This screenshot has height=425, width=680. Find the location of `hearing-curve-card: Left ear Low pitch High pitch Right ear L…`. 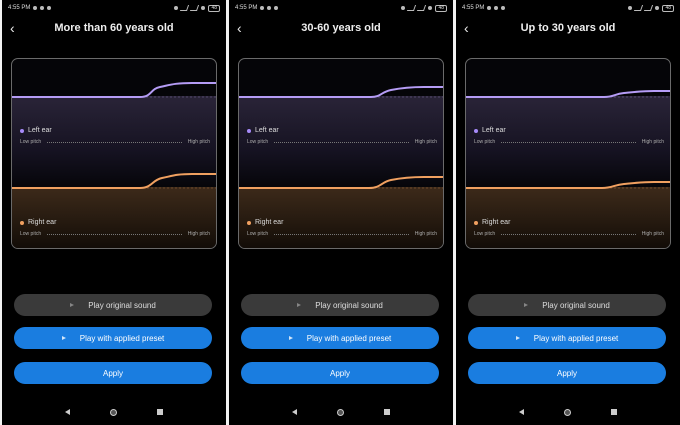

hearing-curve-card: Left ear Low pitch High pitch Right ear L… is located at coordinates (568, 153).